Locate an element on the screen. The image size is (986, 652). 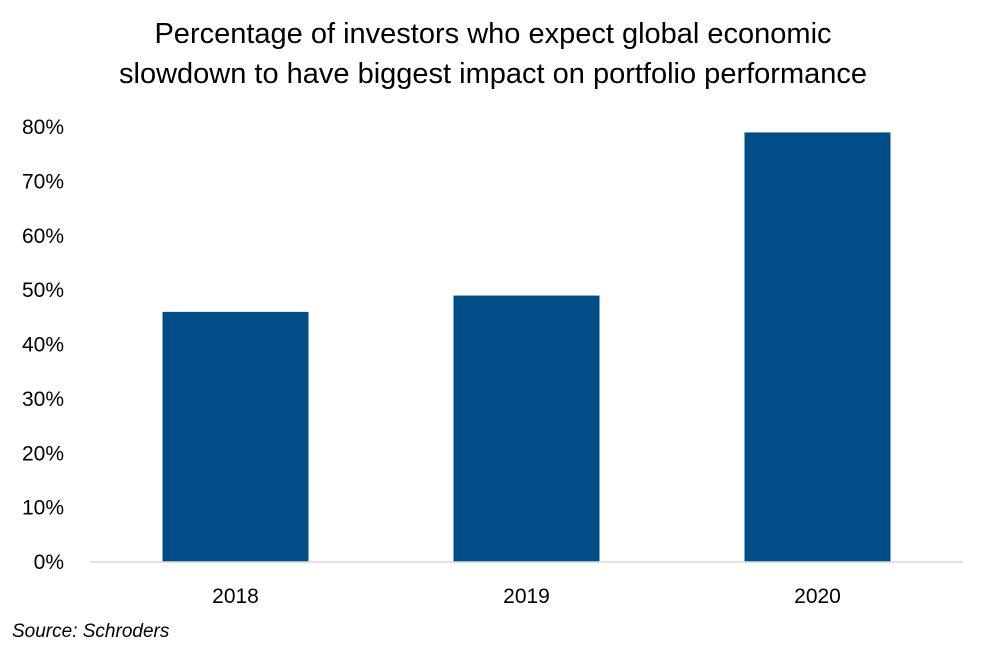
y-tick-label: 20% is located at coordinates (43, 453).